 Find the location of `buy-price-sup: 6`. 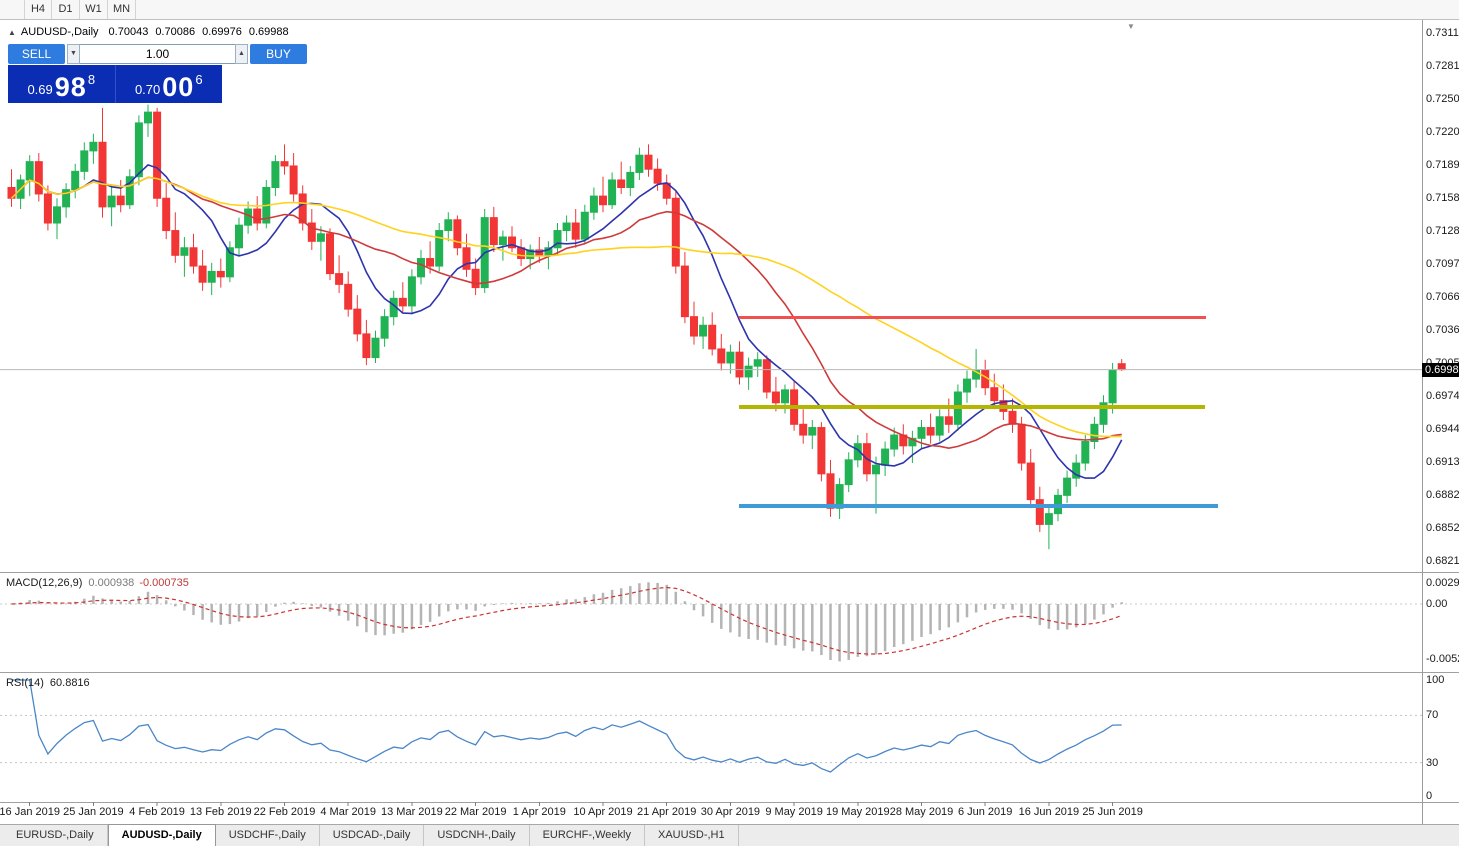

buy-price-sup: 6 is located at coordinates (199, 79).